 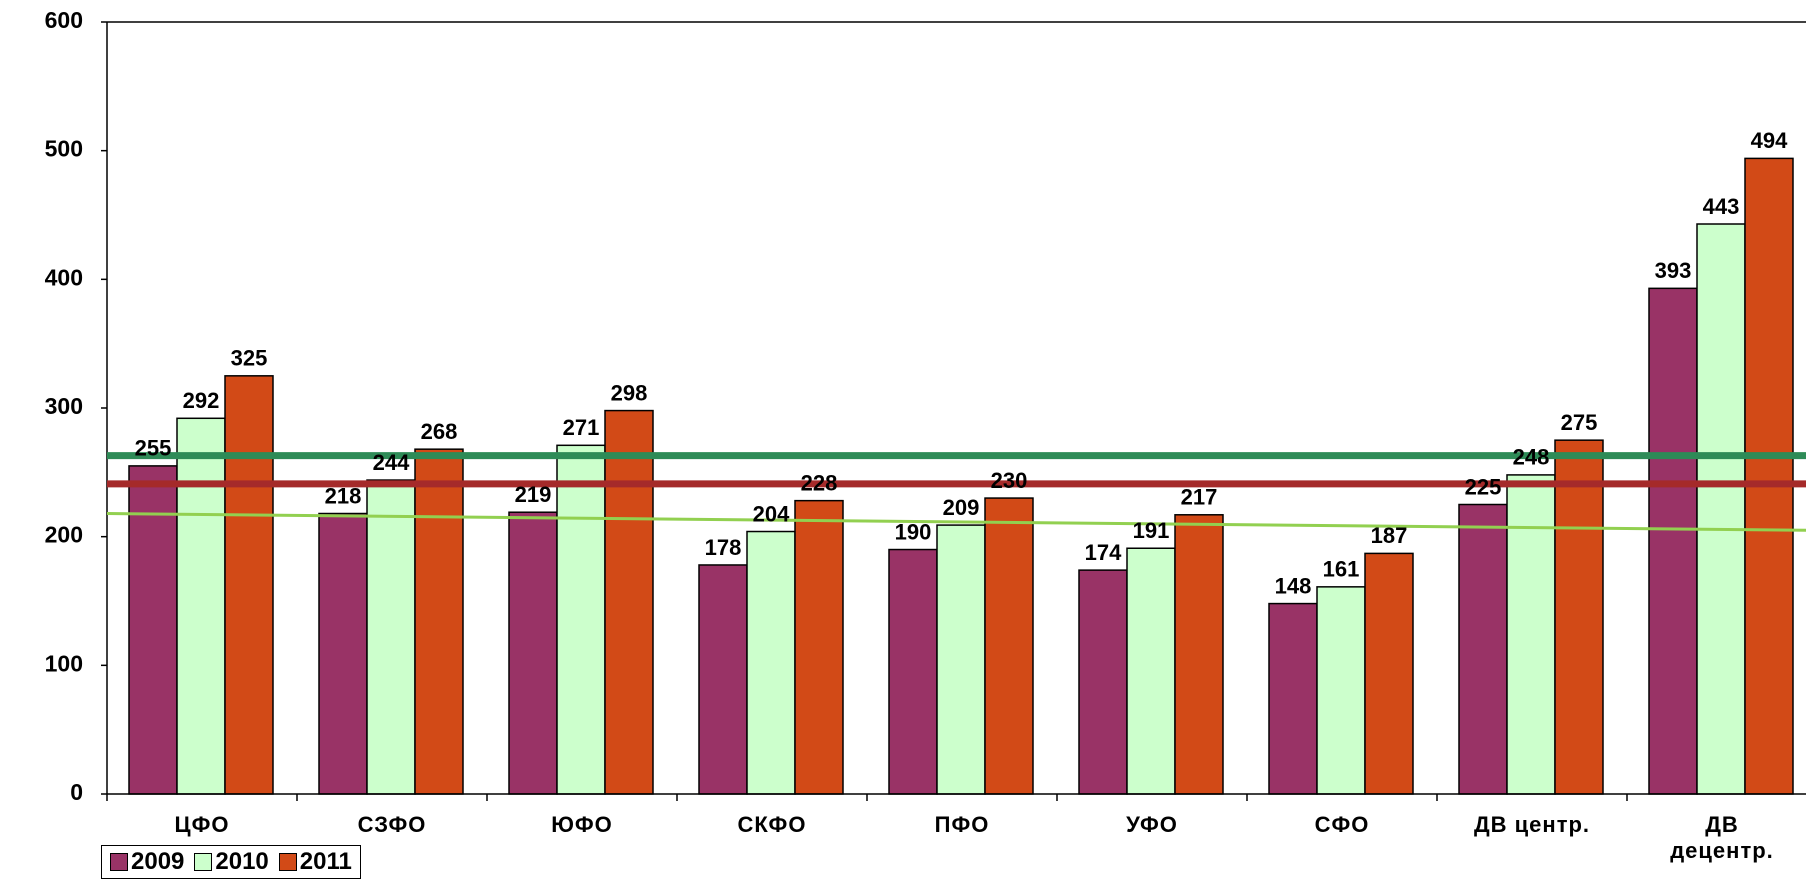 I want to click on y-tick-label: 400, so click(x=64, y=277).